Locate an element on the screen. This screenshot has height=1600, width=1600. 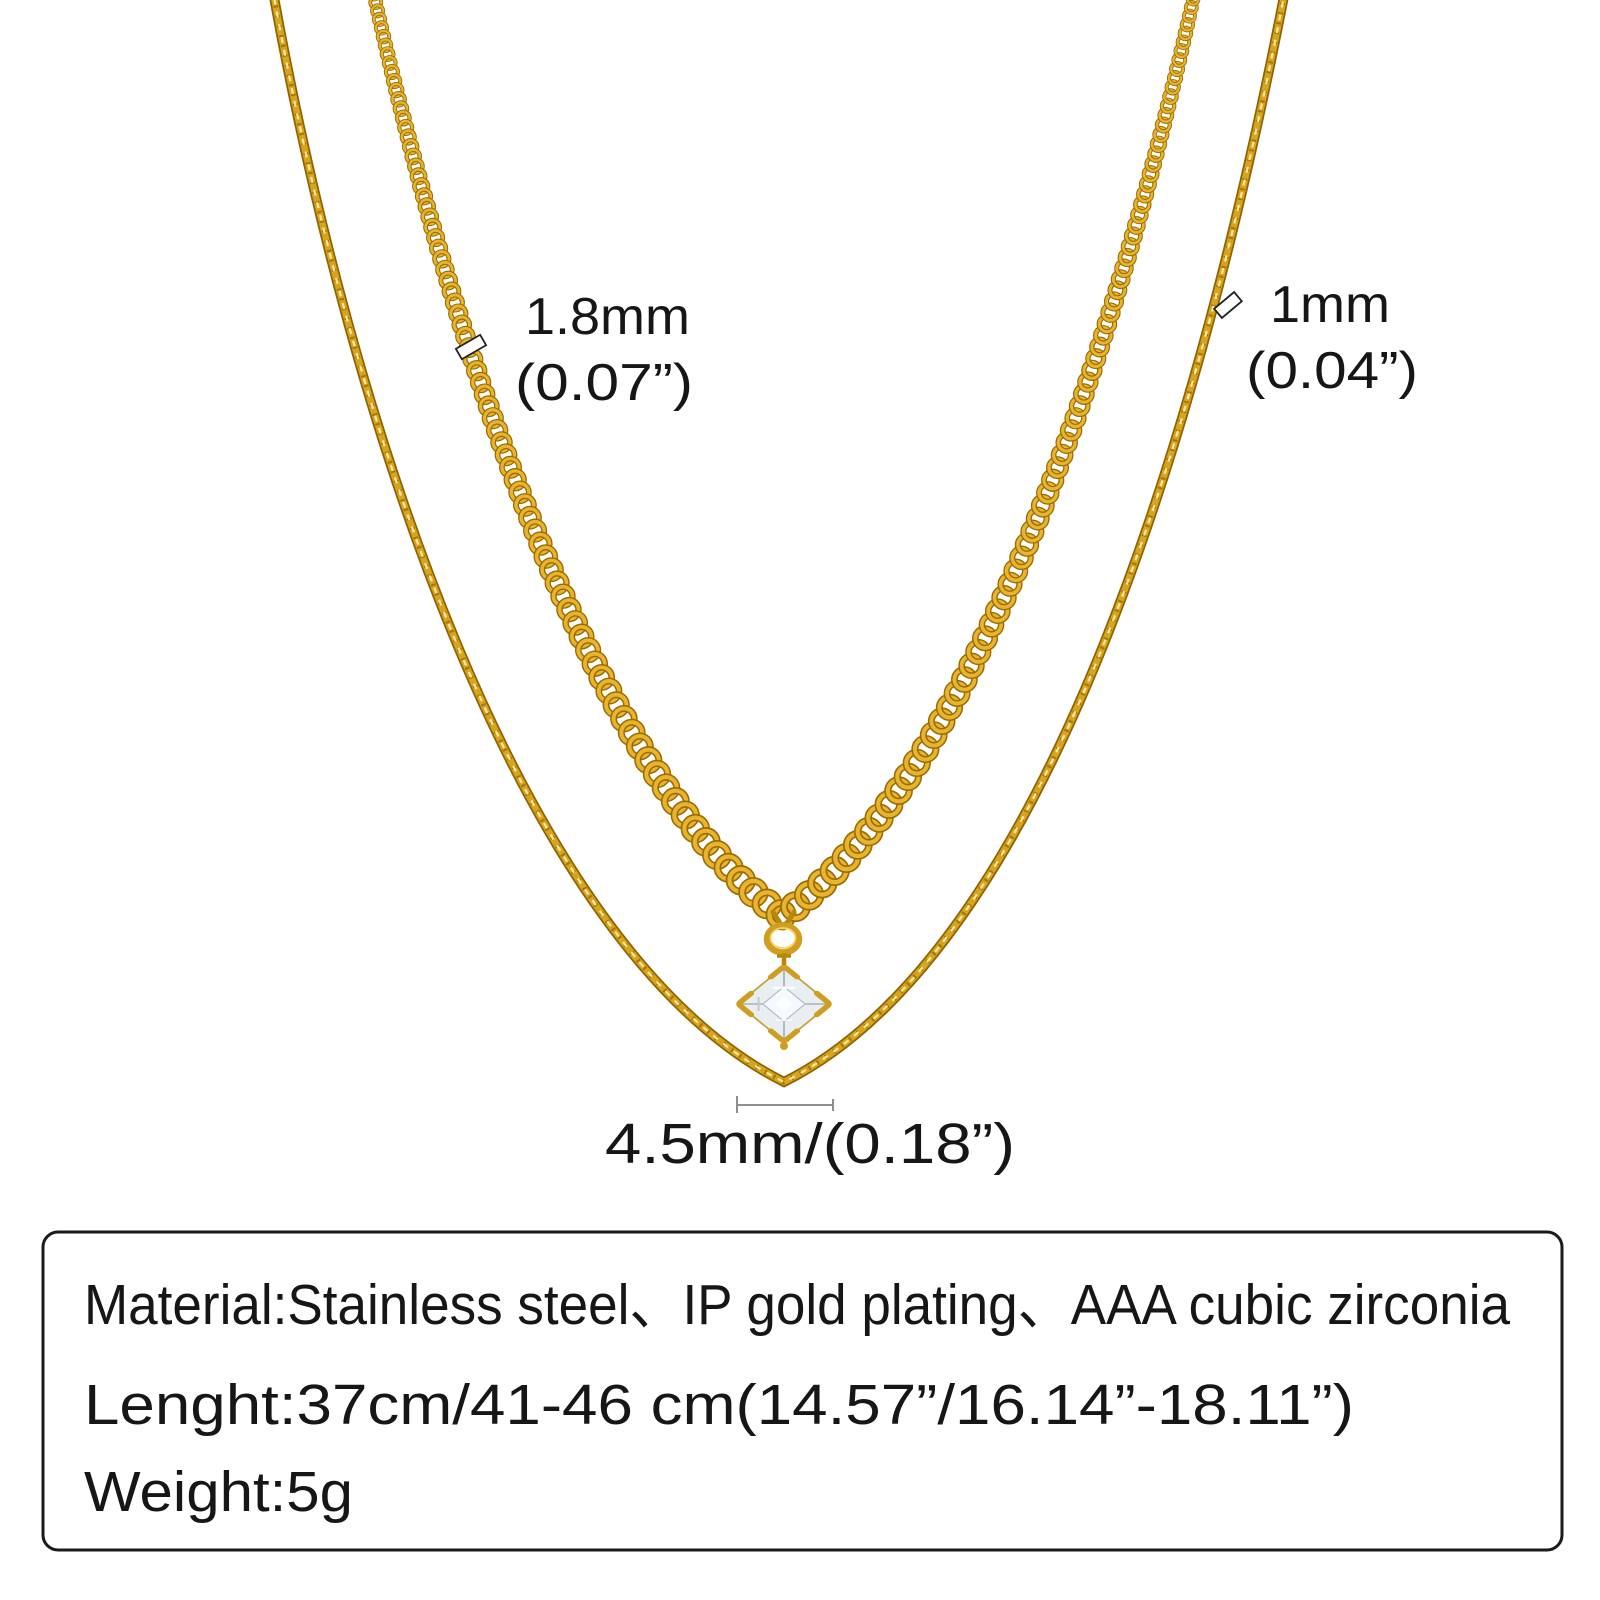
pendant is located at coordinates (784, 979).